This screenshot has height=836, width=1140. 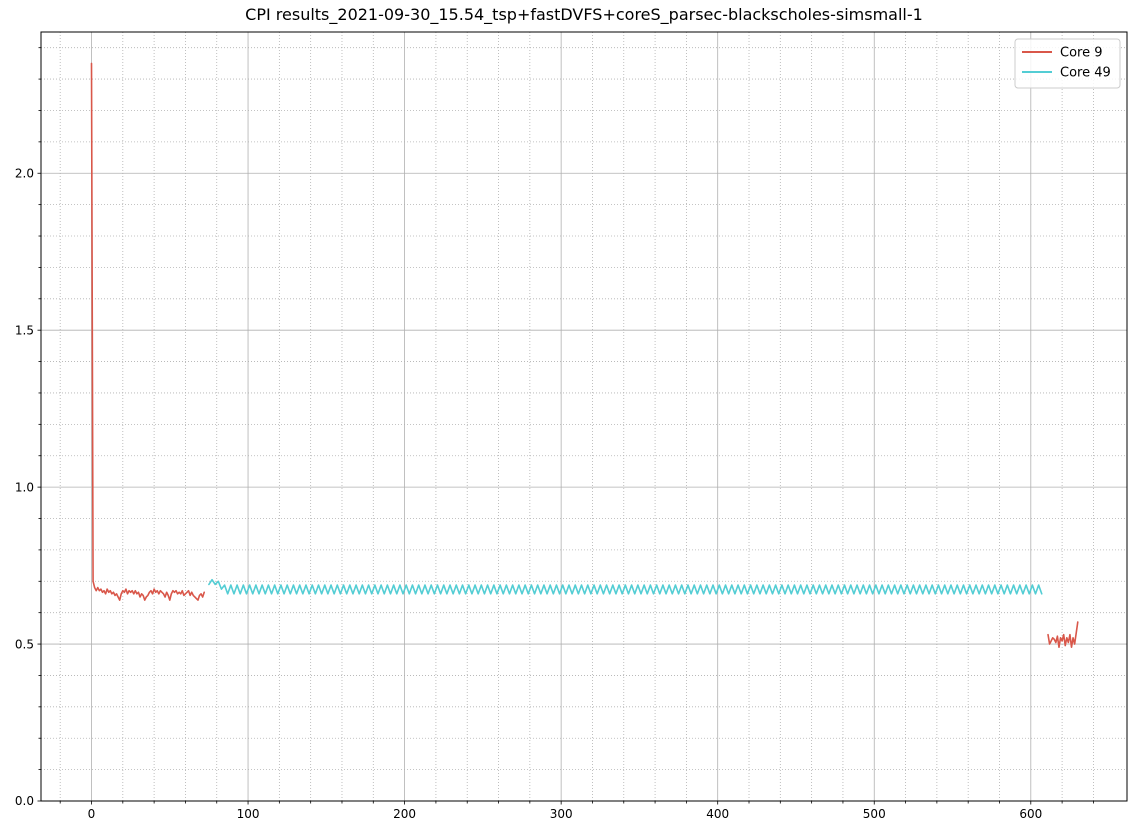 I want to click on x-tick-label: 200, so click(x=404, y=814).